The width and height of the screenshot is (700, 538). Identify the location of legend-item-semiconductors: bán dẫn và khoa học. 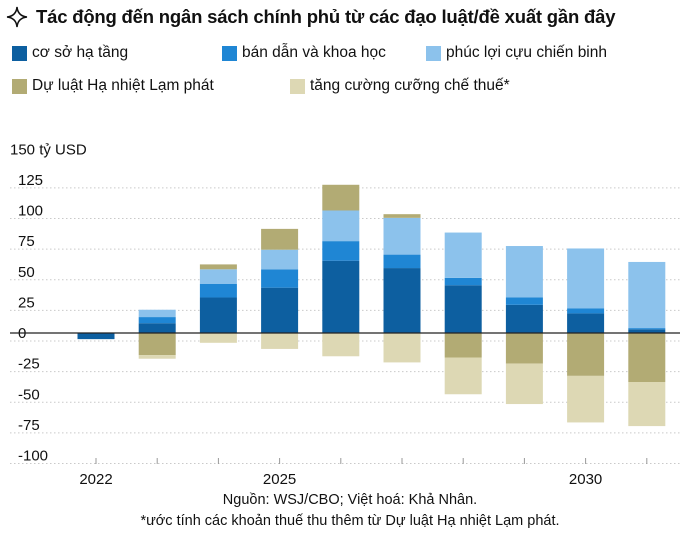
(304, 53).